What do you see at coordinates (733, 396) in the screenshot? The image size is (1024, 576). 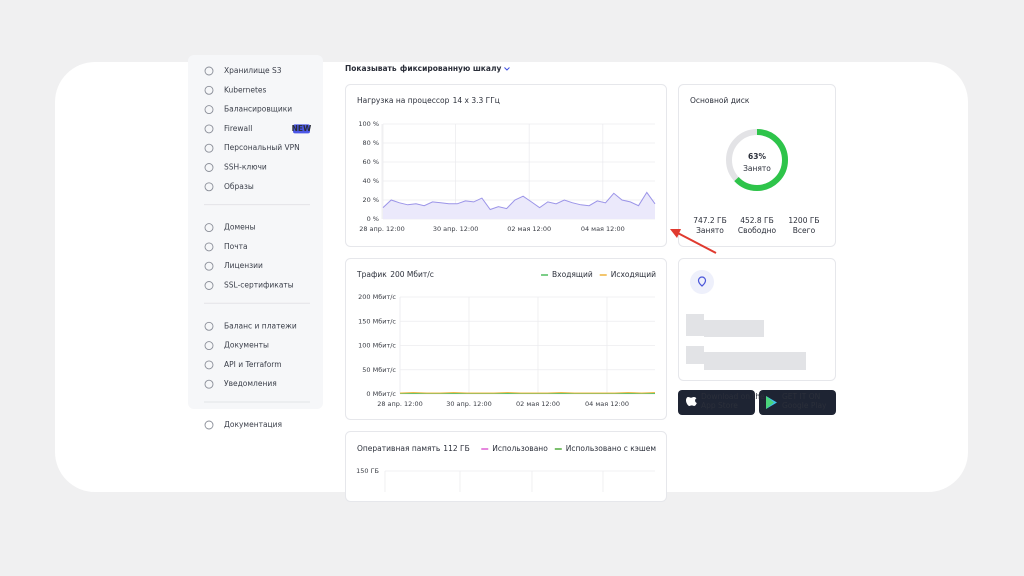 I see `app-small: Download on the` at bounding box center [733, 396].